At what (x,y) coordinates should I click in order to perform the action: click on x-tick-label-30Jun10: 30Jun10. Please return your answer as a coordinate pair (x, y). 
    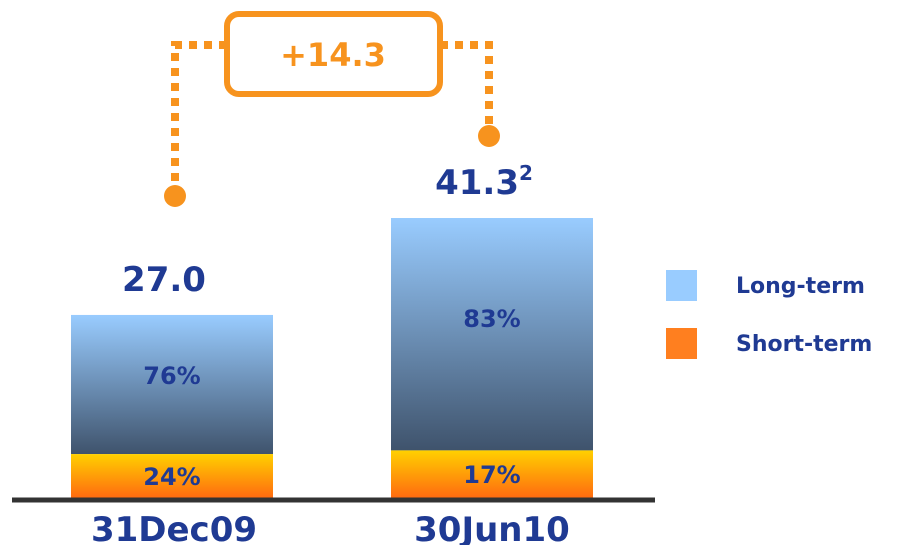
    Looking at the image, I should click on (492, 527).